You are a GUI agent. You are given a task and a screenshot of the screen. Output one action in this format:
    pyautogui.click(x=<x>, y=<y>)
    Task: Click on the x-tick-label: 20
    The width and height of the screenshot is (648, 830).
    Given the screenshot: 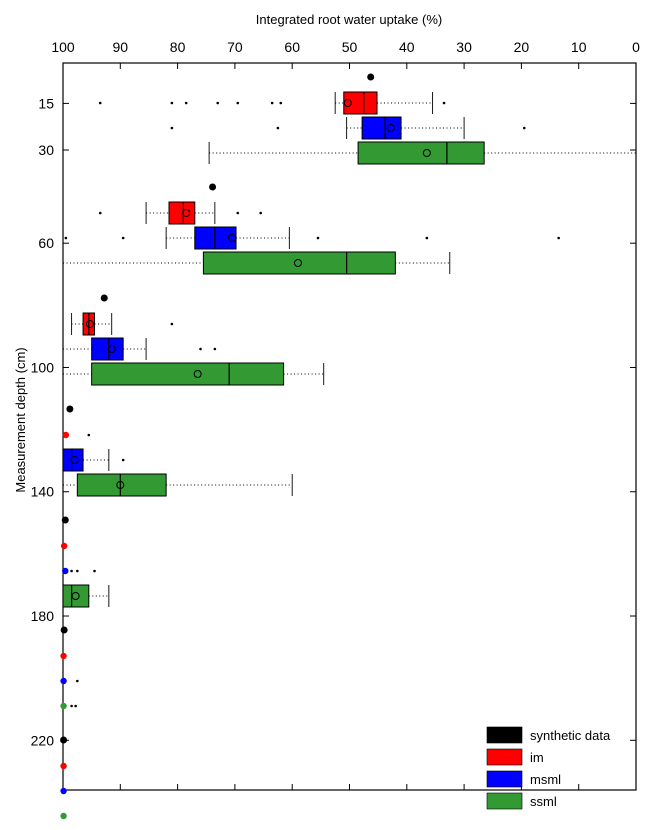 What is the action you would take?
    pyautogui.click(x=522, y=47)
    